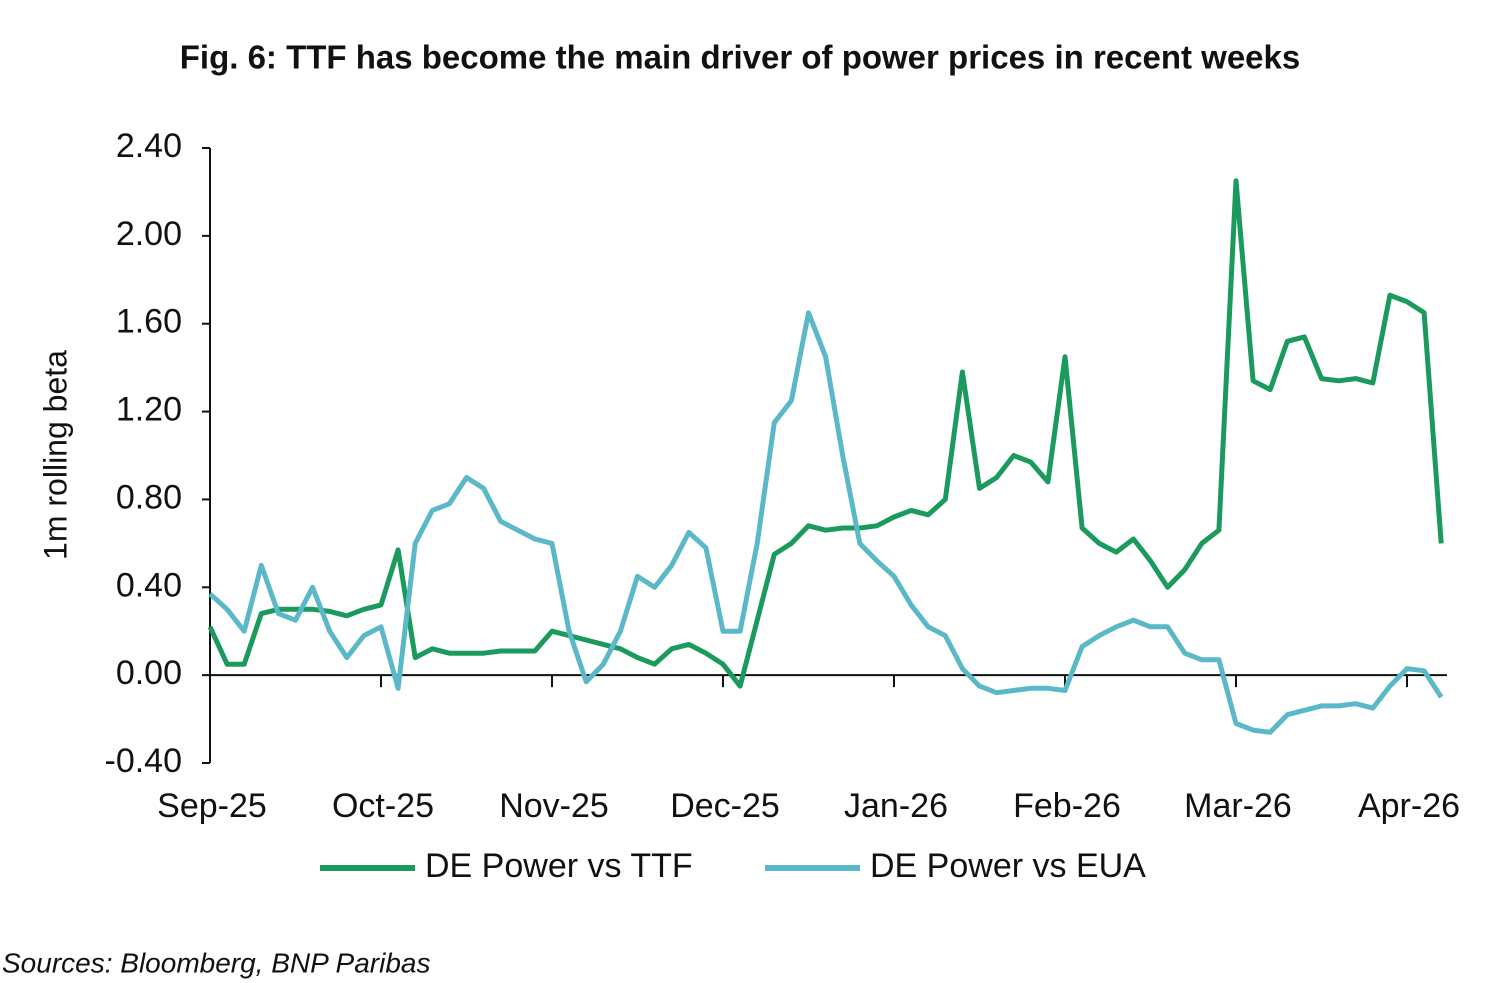 Image resolution: width=1500 pixels, height=983 pixels. Describe the element at coordinates (149, 585) in the screenshot. I see `y-tick-label: 0.40` at that location.